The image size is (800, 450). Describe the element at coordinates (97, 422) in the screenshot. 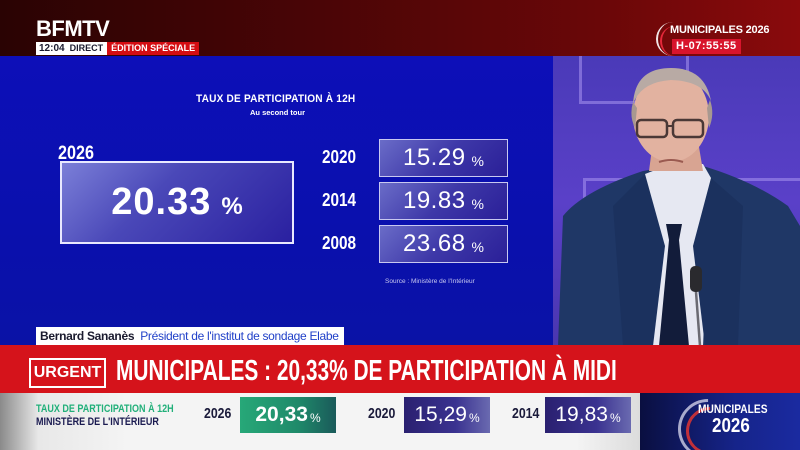

I see `ticker-label-source: MINISTÈRE DE L'INTÉRIEUR` at that location.